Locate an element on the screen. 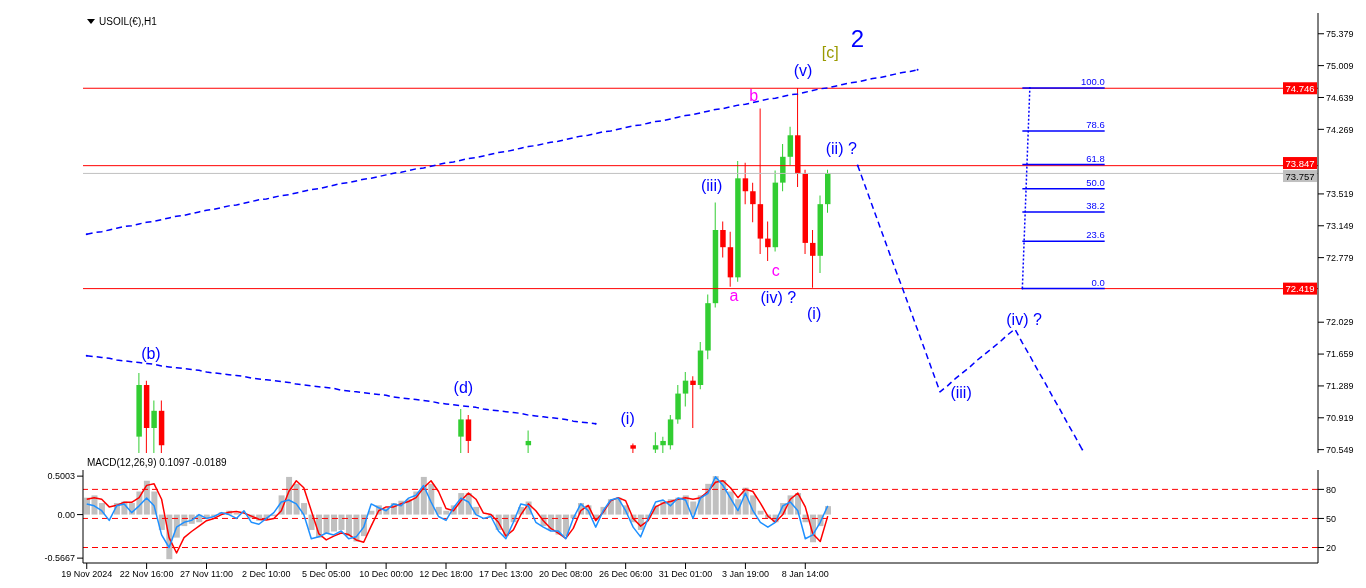 This screenshot has height=588, width=1366. annotation: (ii) ? is located at coordinates (841, 148).